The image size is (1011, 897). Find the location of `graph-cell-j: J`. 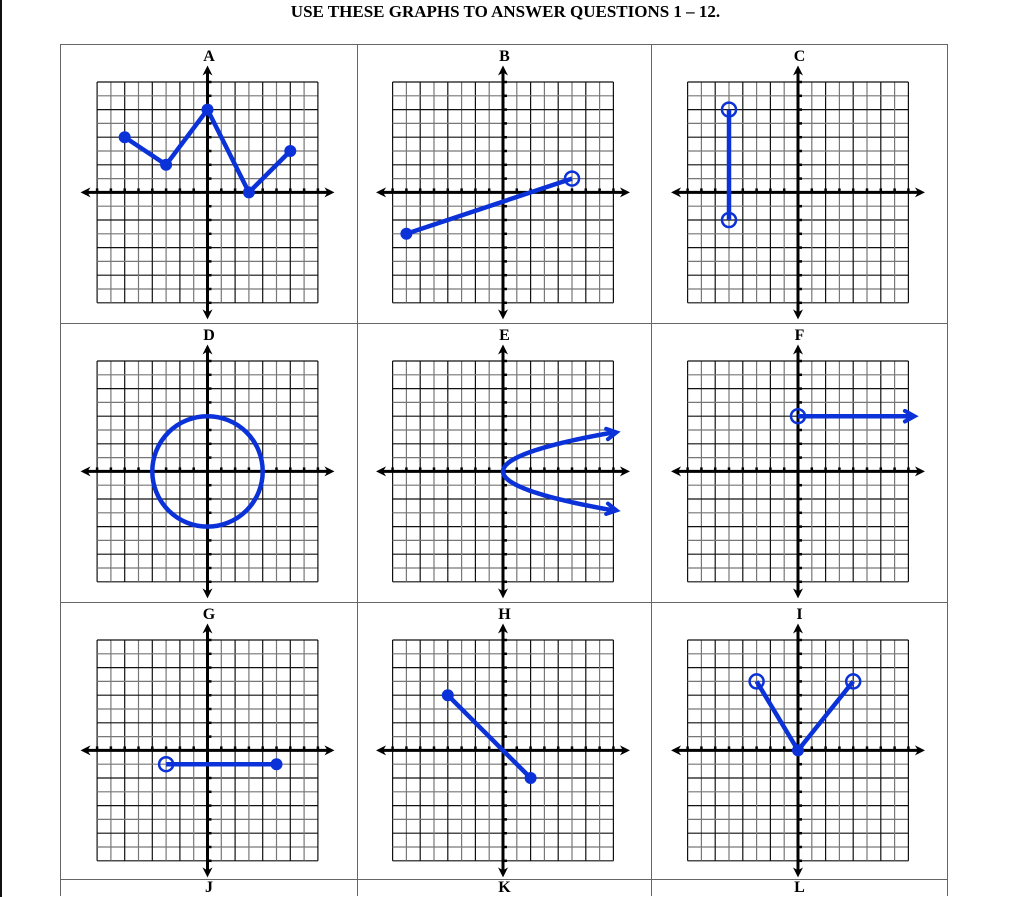

graph-cell-j: J is located at coordinates (209, 888).